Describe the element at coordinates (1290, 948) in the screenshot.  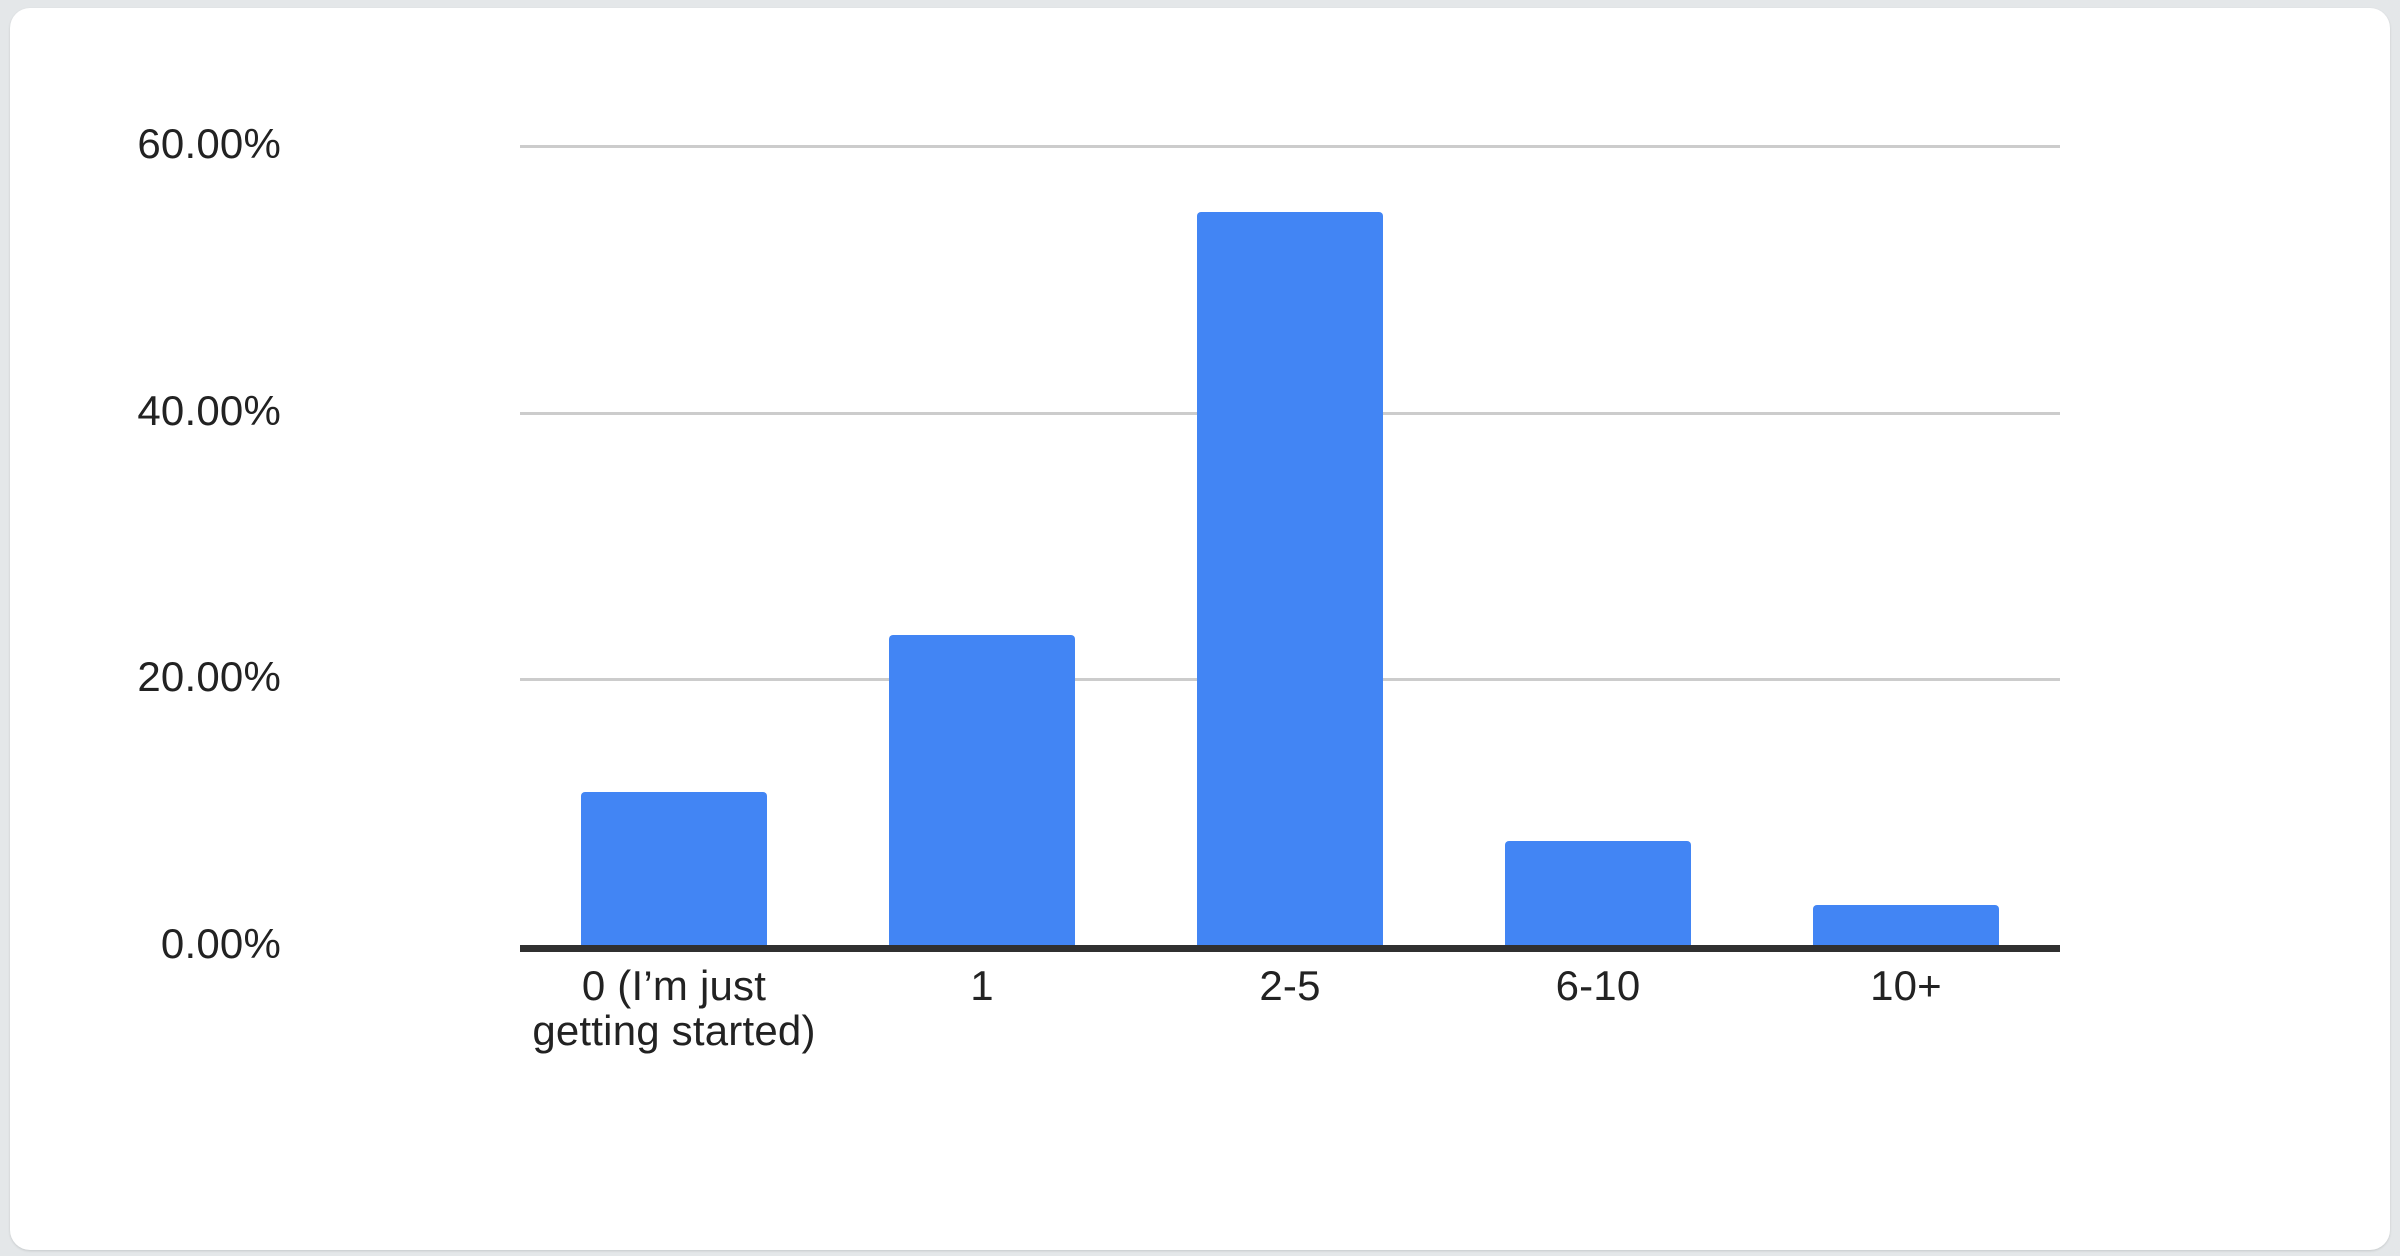
I see `x-axis-line` at that location.